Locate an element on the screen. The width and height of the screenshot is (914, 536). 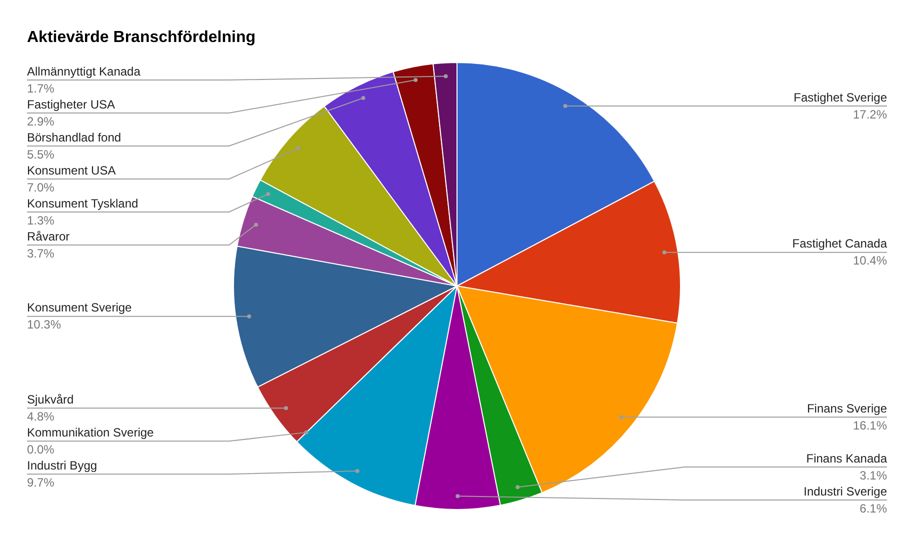
data-label: 7.0% is located at coordinates (41, 187).